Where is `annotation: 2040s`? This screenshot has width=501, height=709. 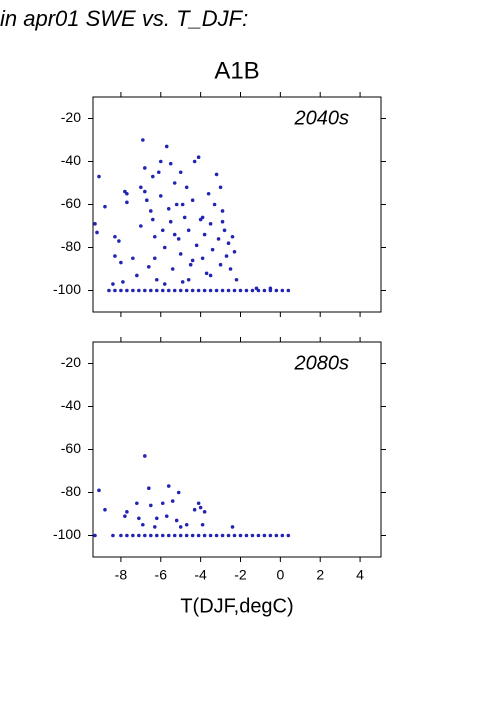
annotation: 2040s is located at coordinates (322, 118).